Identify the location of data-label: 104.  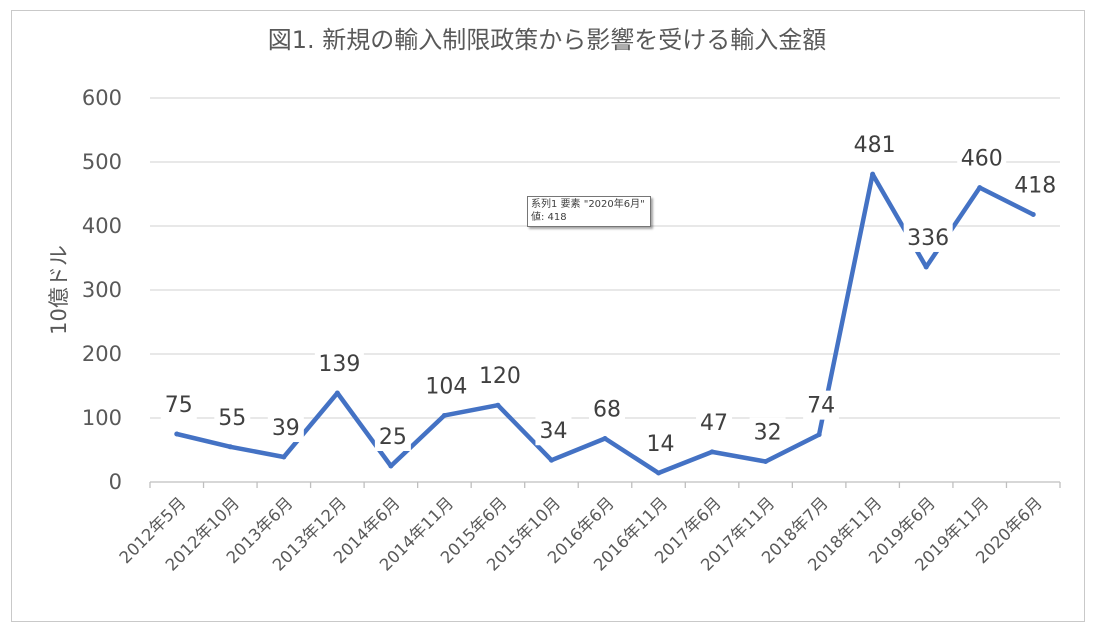
(446, 386).